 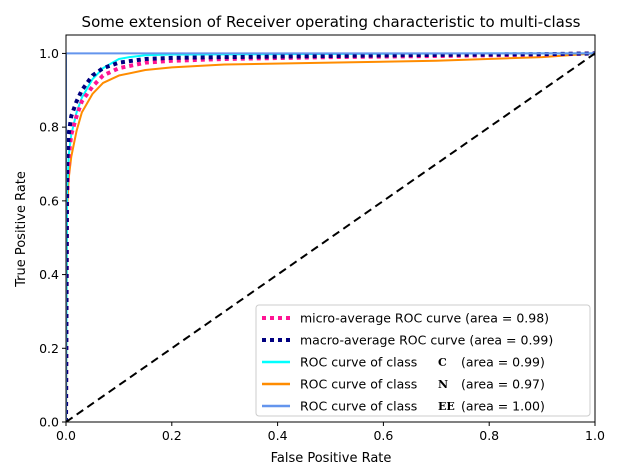 I want to click on y-tick-label: 1.0, so click(x=49, y=53).